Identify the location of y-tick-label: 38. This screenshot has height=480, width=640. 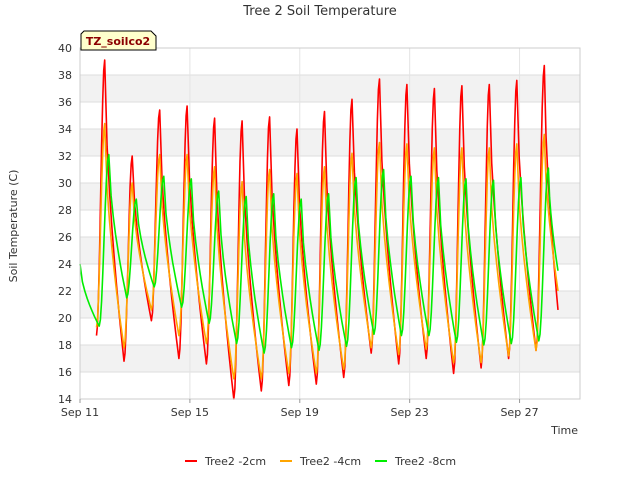
(65, 75).